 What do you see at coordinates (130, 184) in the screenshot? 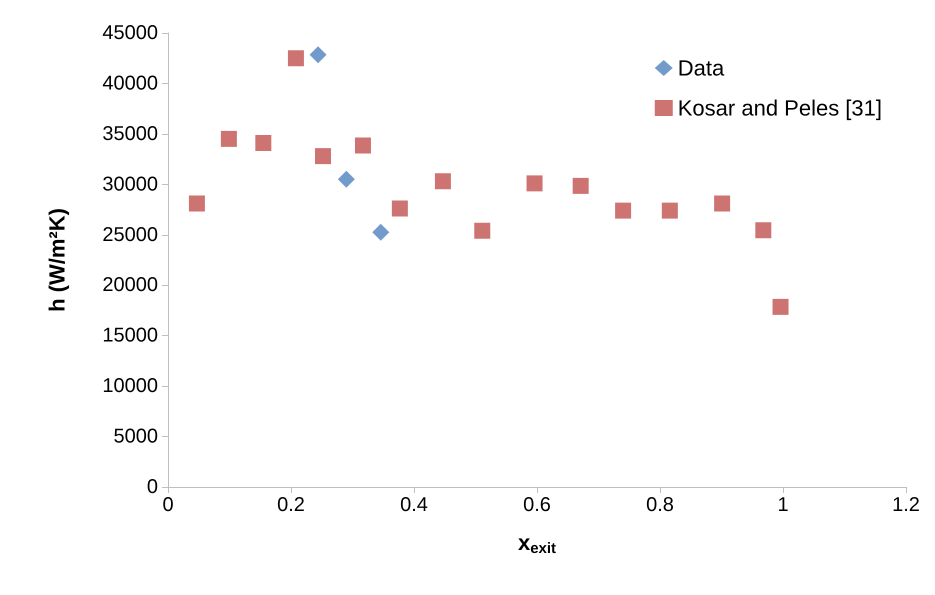
I see `y-tick-label: 30000` at bounding box center [130, 184].